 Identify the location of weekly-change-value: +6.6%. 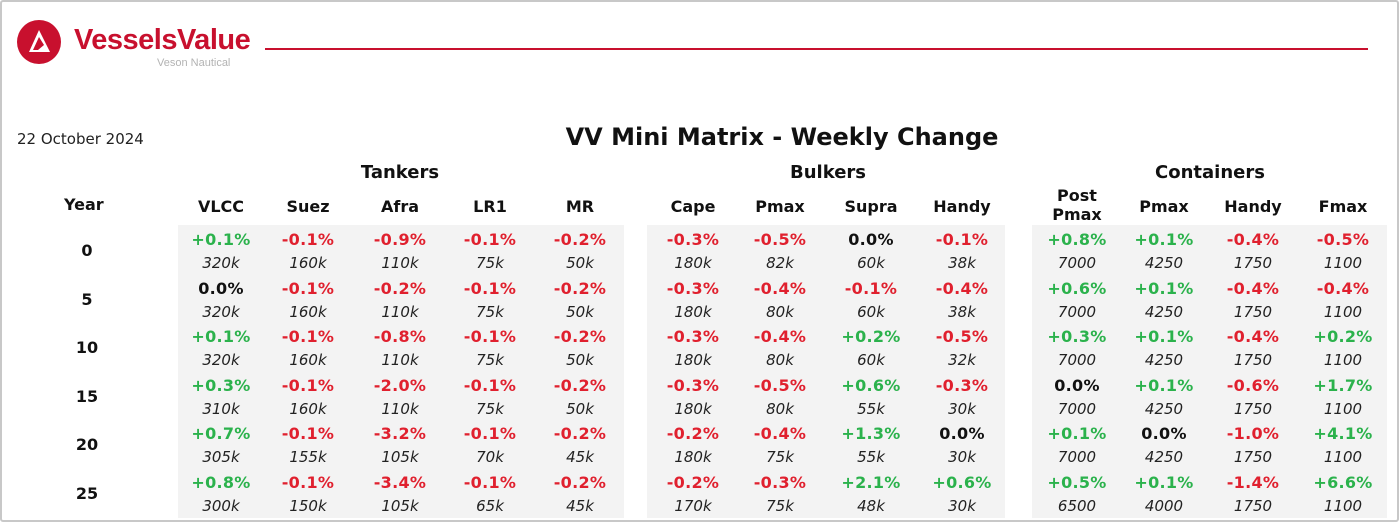
(1343, 482).